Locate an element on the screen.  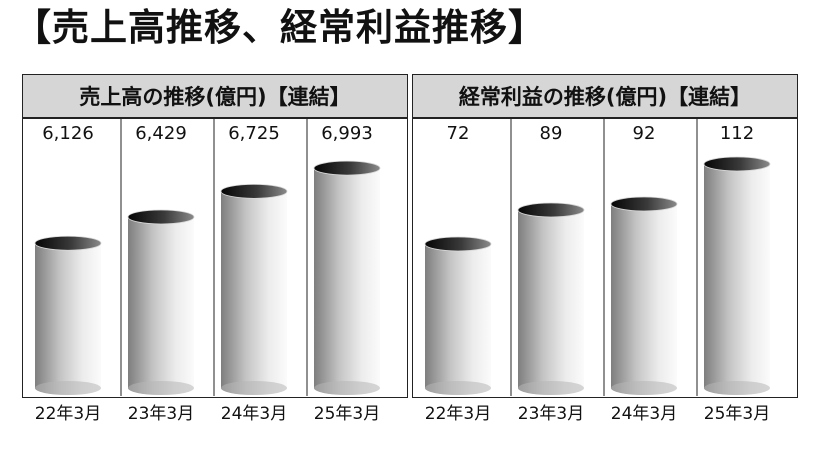
value-label-2: 92 is located at coordinates (644, 133).